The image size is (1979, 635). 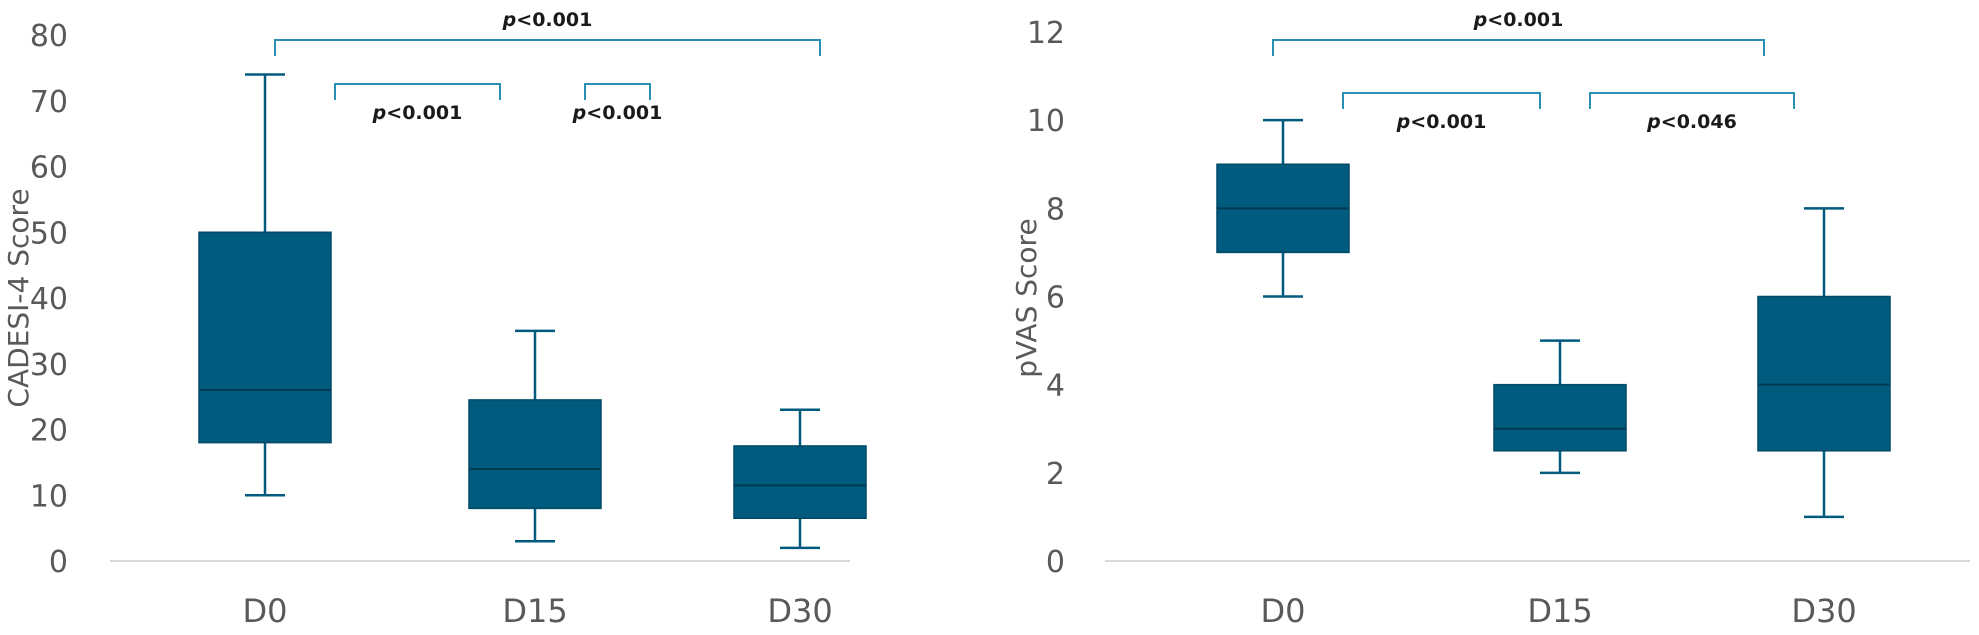 What do you see at coordinates (1026, 297) in the screenshot?
I see `y-axis-label: pVAS Score` at bounding box center [1026, 297].